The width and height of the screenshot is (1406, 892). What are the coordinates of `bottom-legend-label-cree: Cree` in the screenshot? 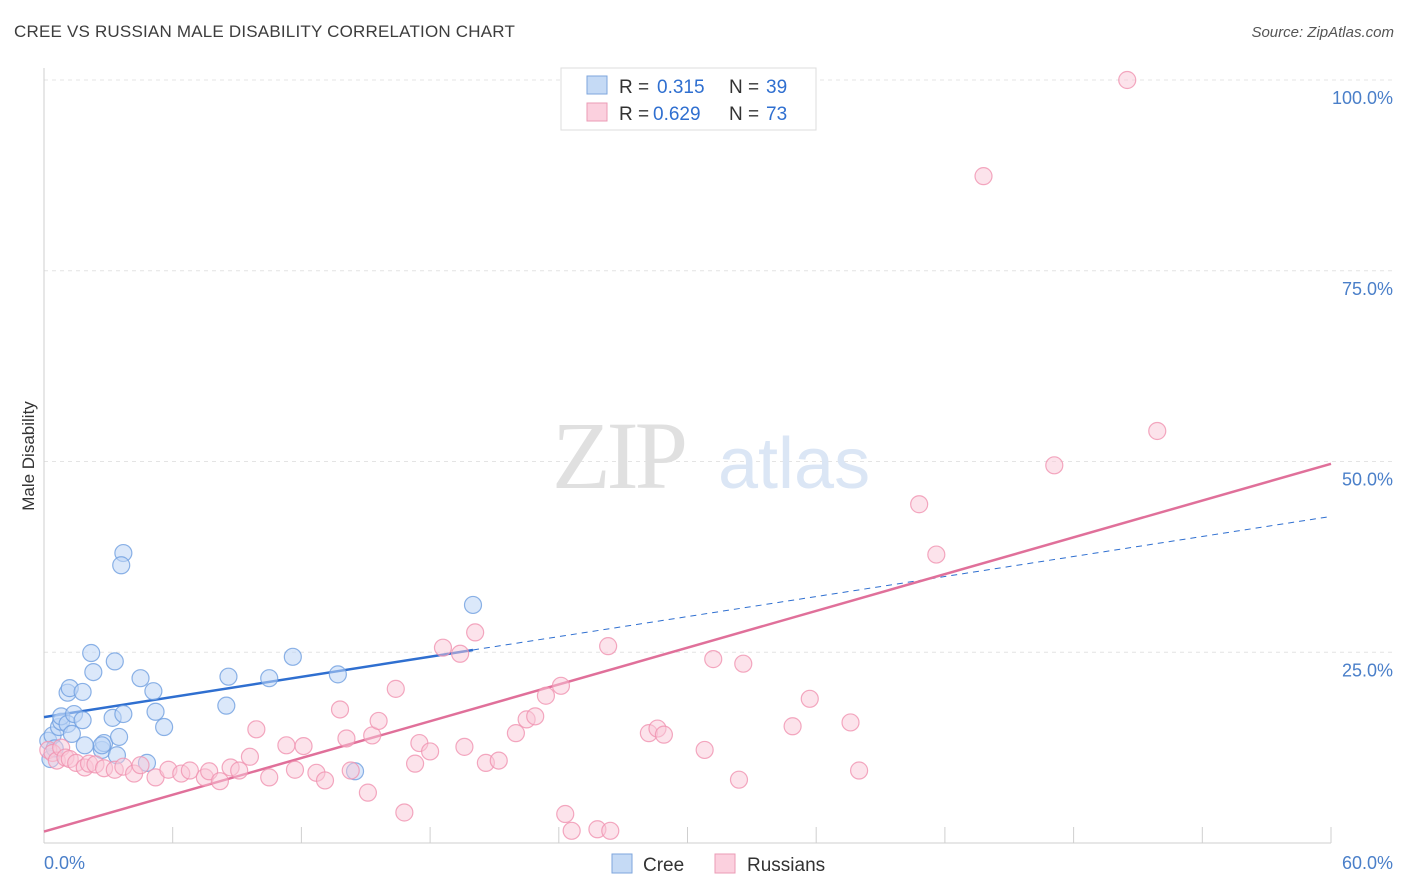 It's located at (663, 865).